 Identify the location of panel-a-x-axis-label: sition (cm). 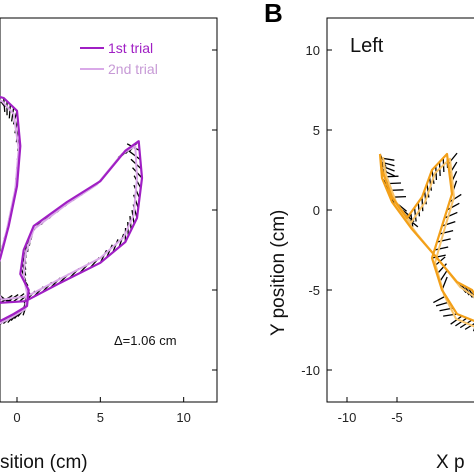
(44, 462).